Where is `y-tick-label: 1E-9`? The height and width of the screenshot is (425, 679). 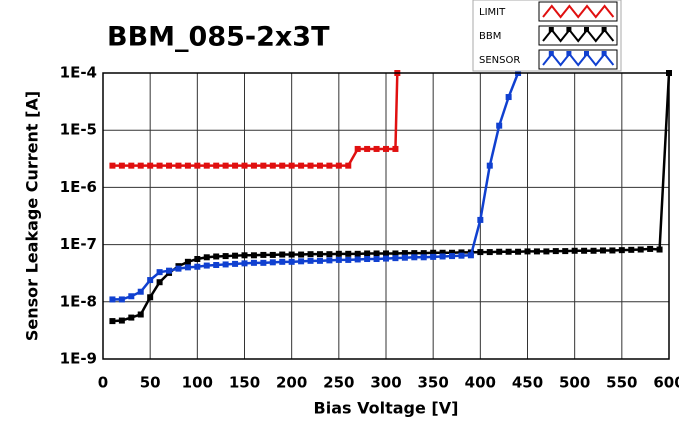
y-tick-label: 1E-9 is located at coordinates (78, 359).